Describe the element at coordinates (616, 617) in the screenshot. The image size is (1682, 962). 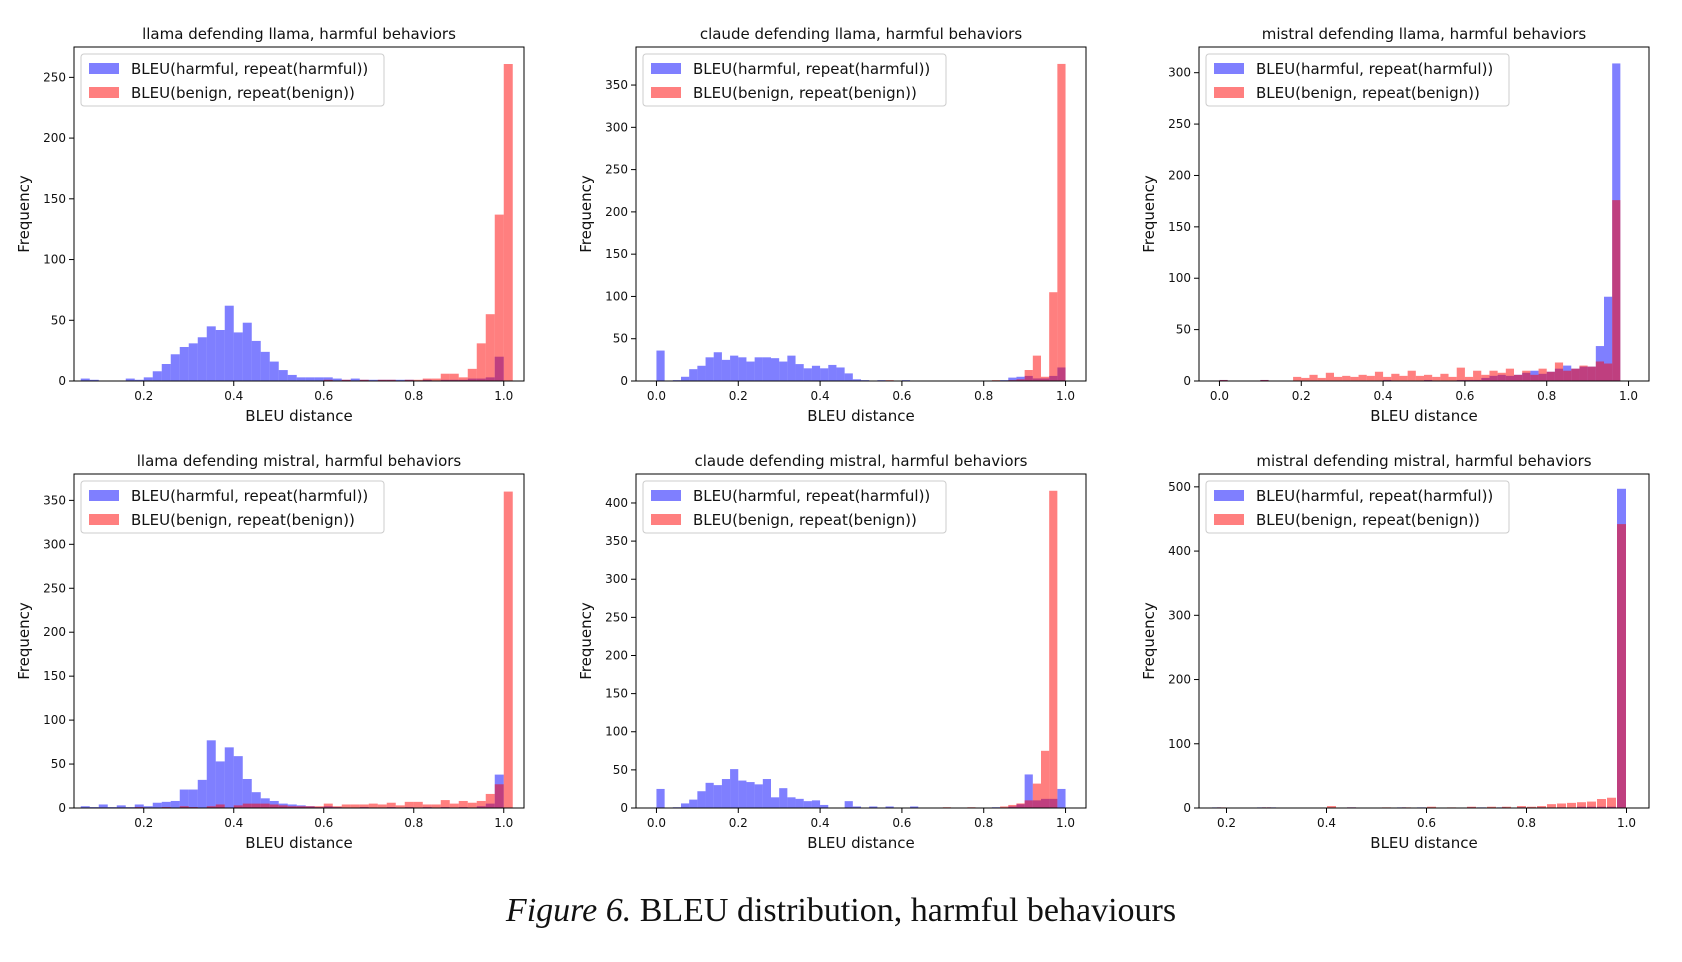
I see `y-tick-label: 250` at that location.